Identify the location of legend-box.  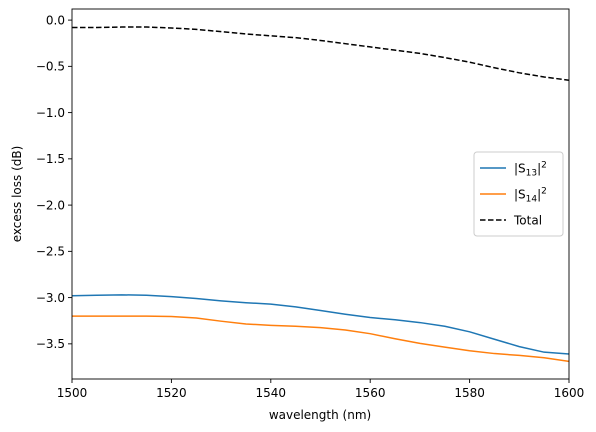
(518, 194).